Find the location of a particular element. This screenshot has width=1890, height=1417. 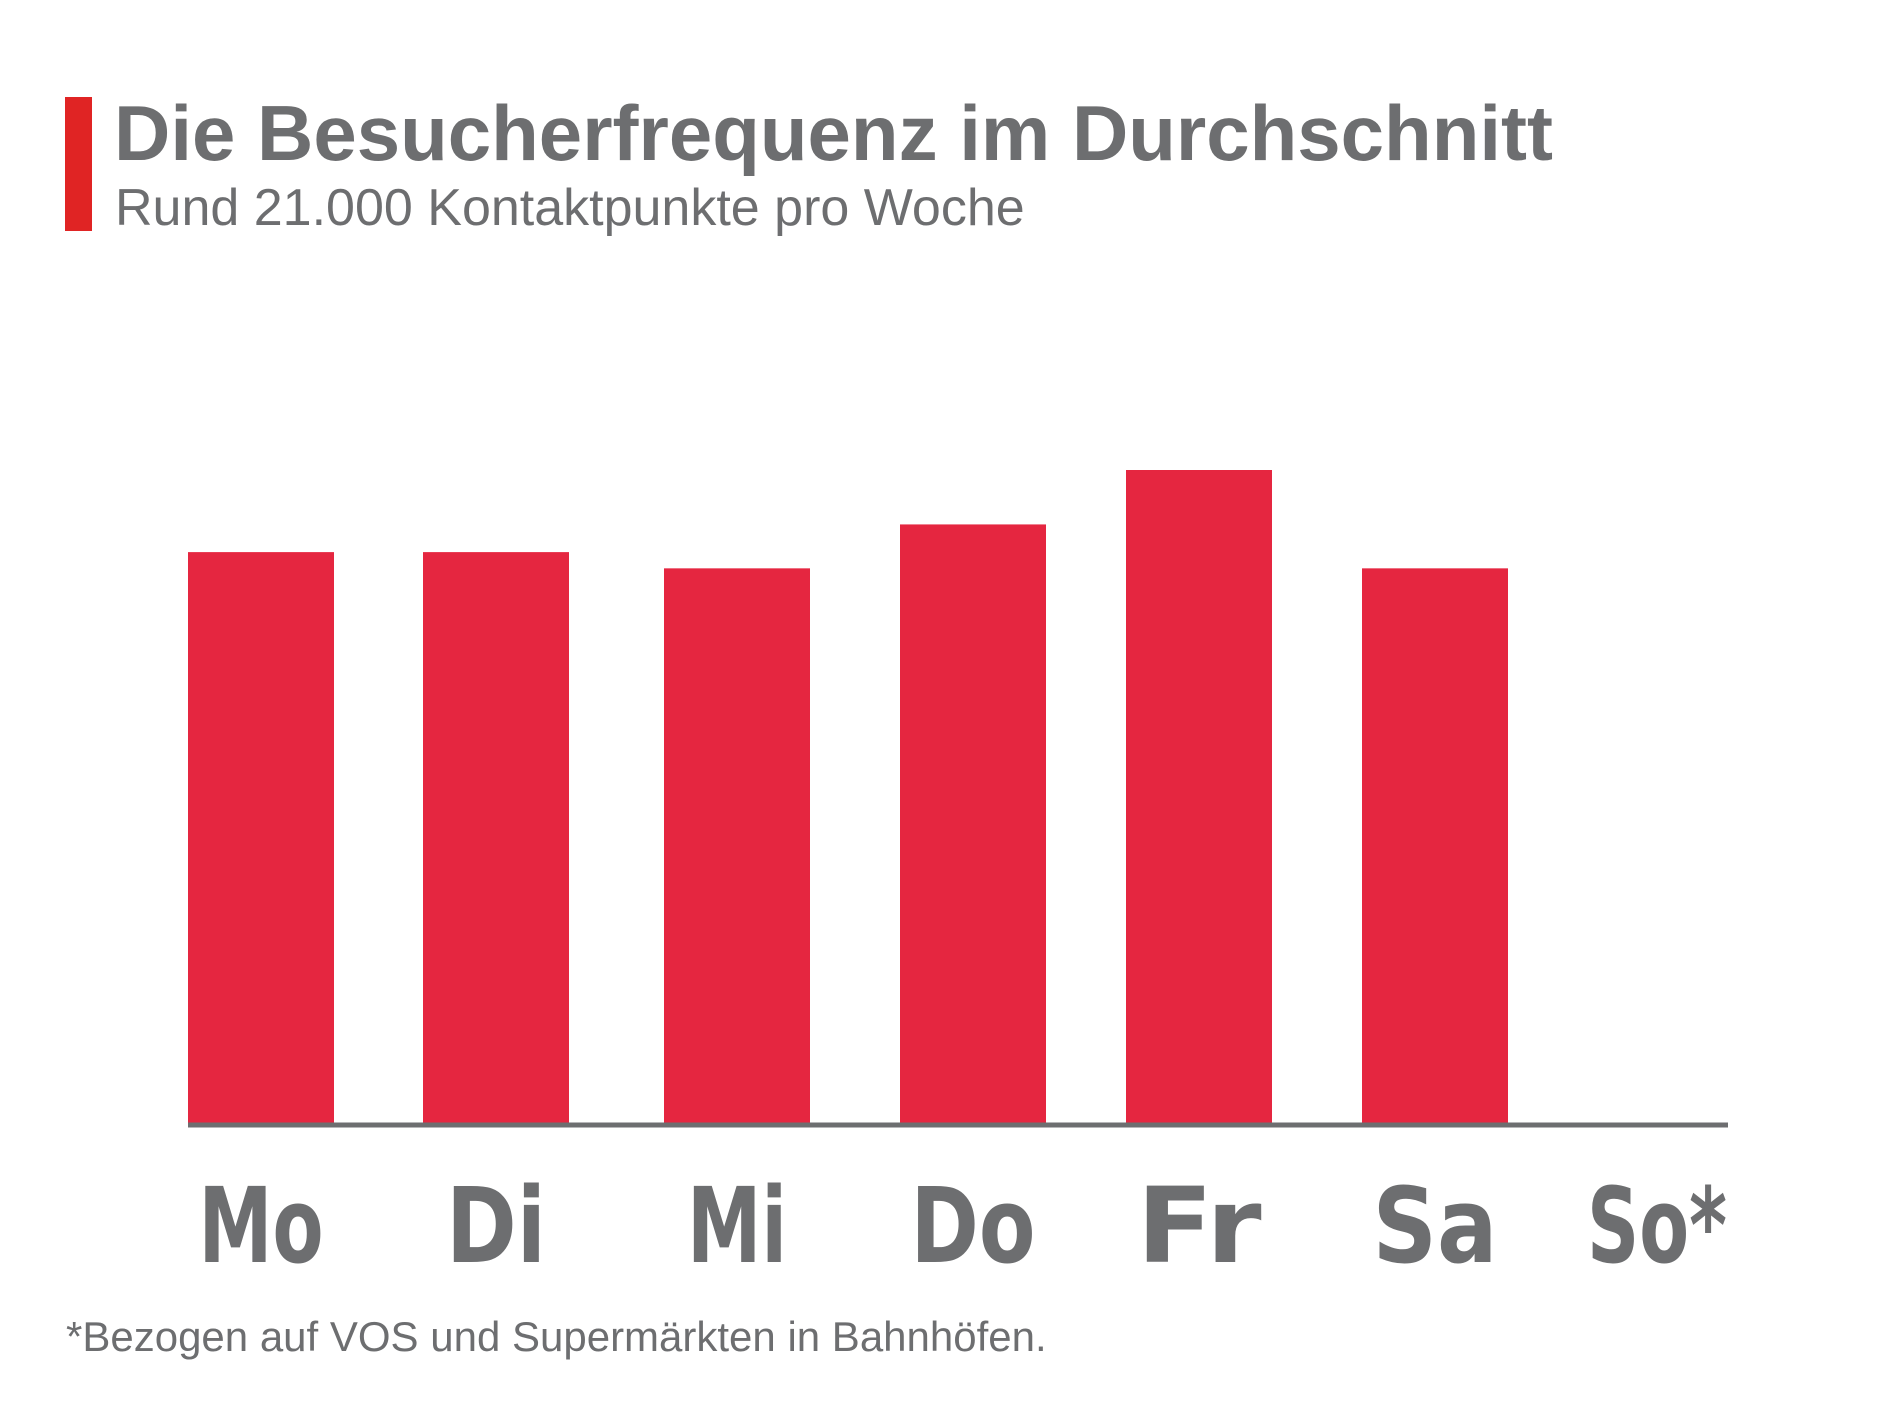

tick-label-fr: Fr is located at coordinates (1199, 1226).